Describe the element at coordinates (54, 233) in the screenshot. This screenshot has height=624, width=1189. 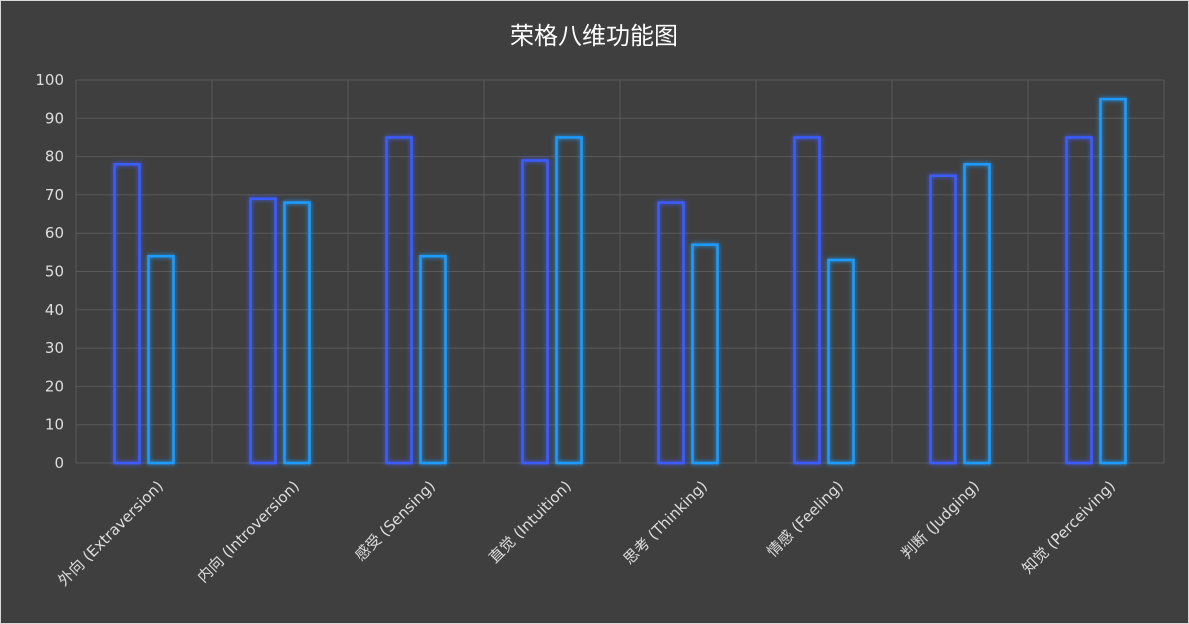
I see `y-tick-label: 60` at that location.